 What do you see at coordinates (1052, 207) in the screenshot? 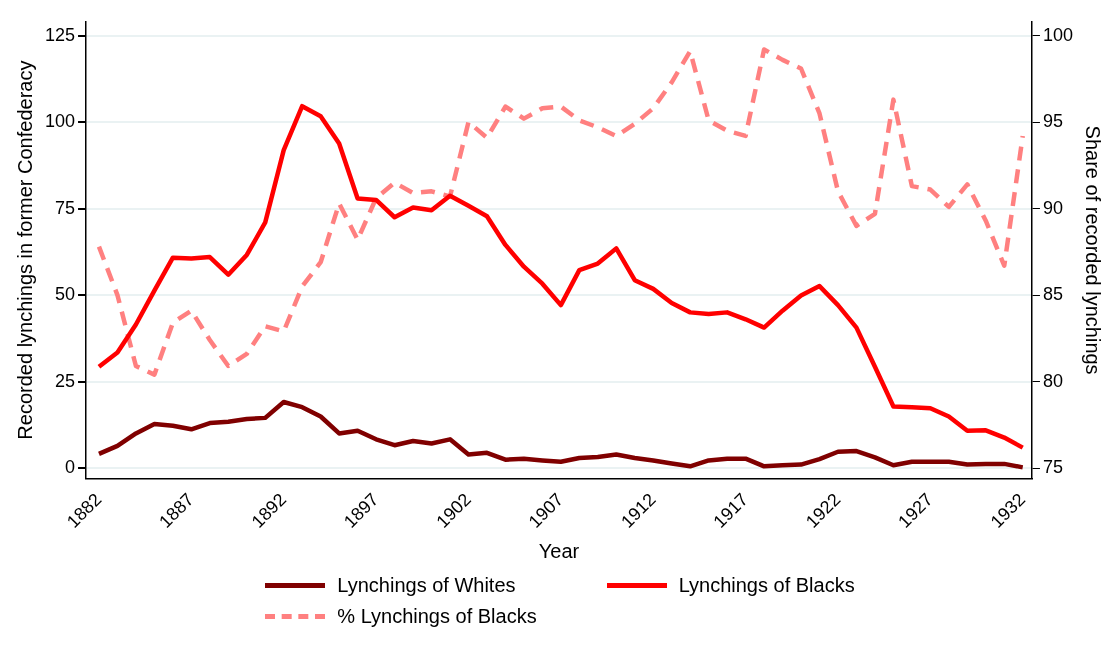
I see `y2-tick-label: 90` at bounding box center [1052, 207].